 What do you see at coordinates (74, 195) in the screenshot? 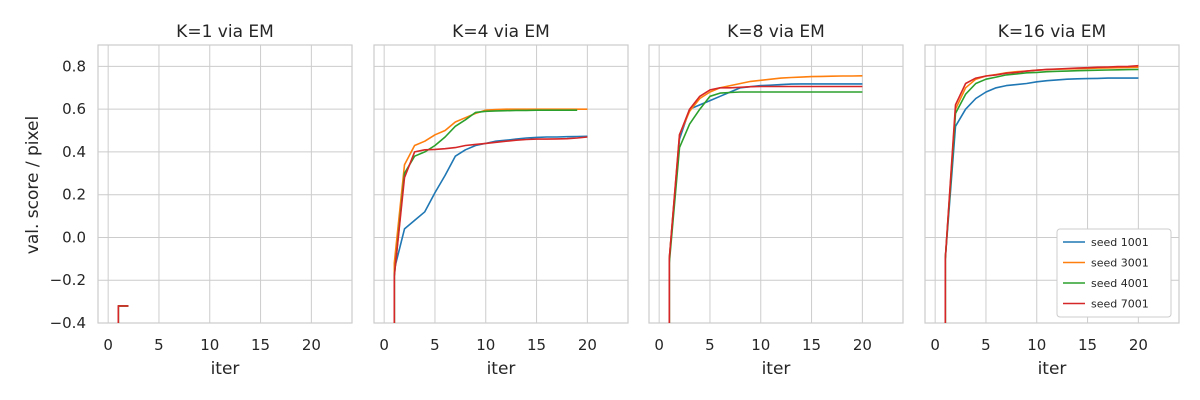
I see `y-tick-label: 0.2` at bounding box center [74, 195].